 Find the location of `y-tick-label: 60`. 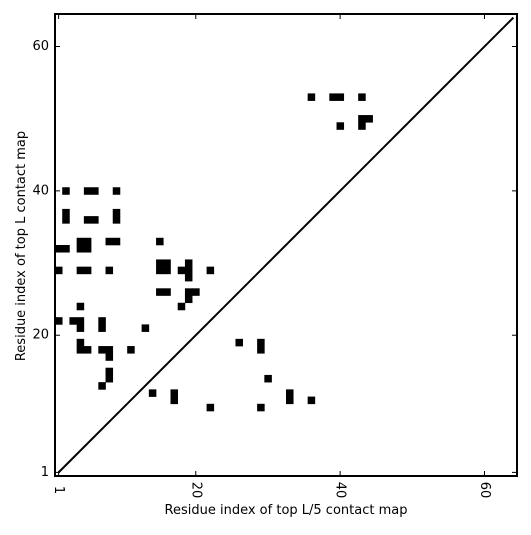

y-tick-label: 60 is located at coordinates (40, 46).